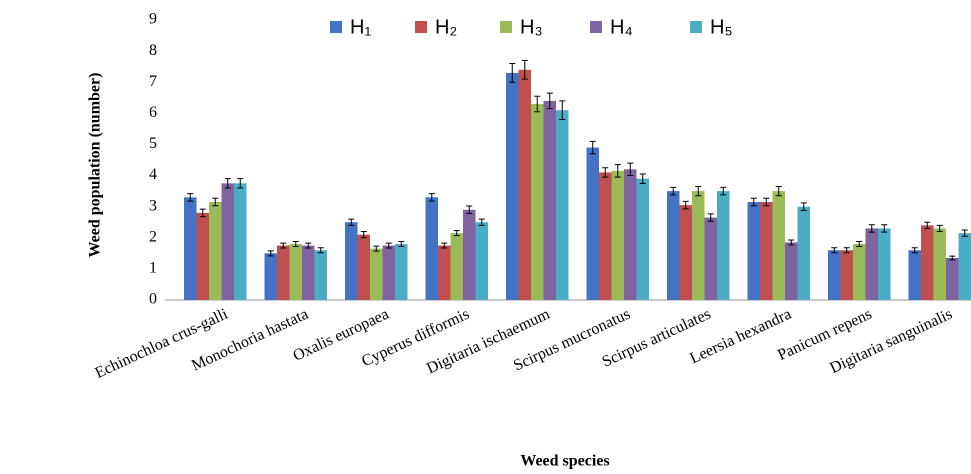  Describe the element at coordinates (153, 81) in the screenshot. I see `y-tick-label: 7` at that location.